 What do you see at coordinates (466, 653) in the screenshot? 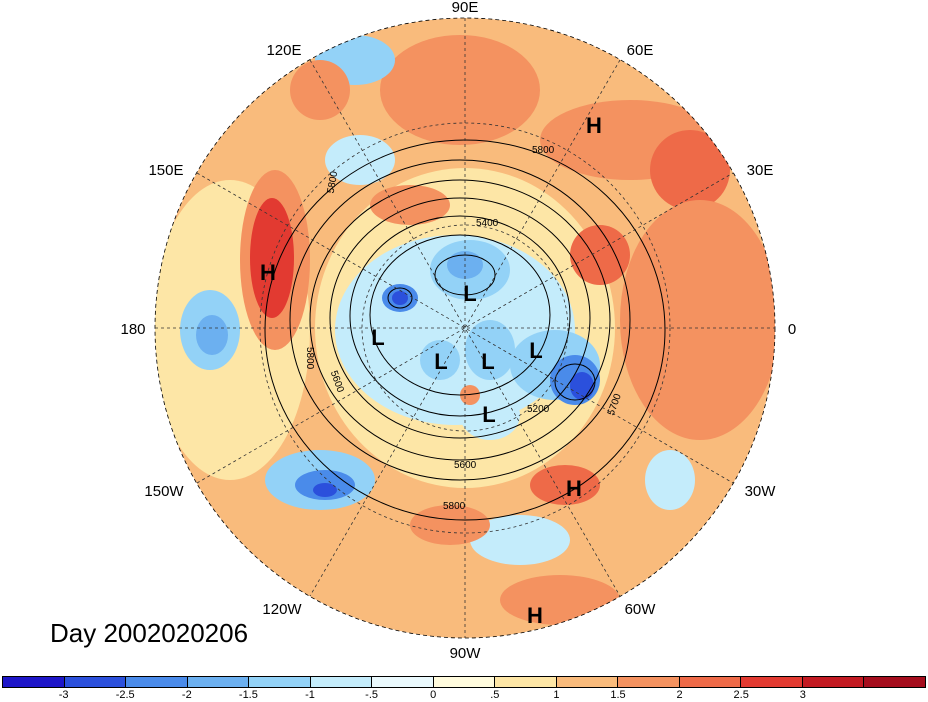
I see `lon-label-90w: 90W` at bounding box center [466, 653].